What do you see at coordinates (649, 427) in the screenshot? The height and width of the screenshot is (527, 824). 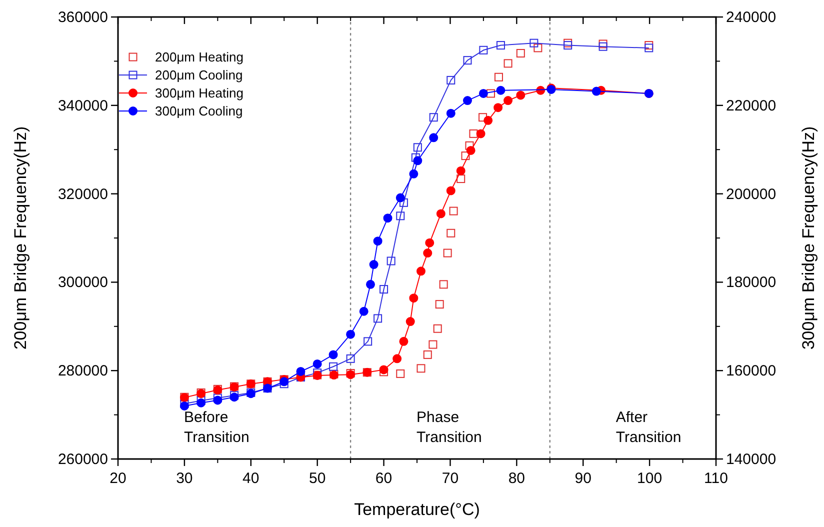 I see `annotation: After Transition` at bounding box center [649, 427].